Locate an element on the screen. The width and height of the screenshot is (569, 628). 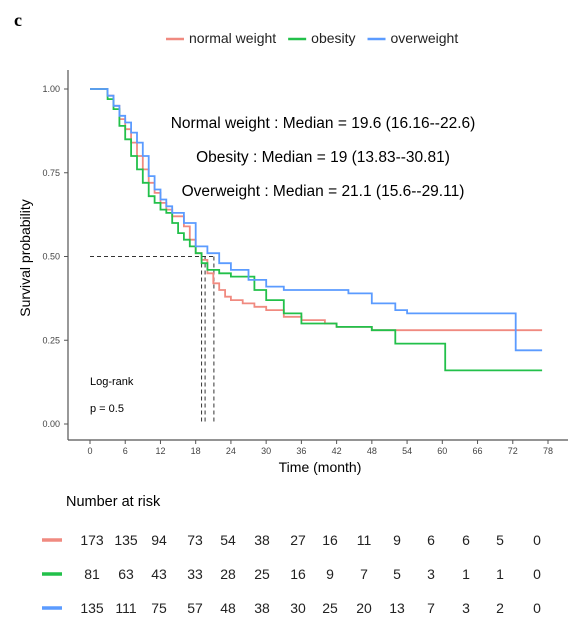
median-annotation-overweight: Overweight : Median = 21.1 (15.6--29.11) is located at coordinates (323, 191).